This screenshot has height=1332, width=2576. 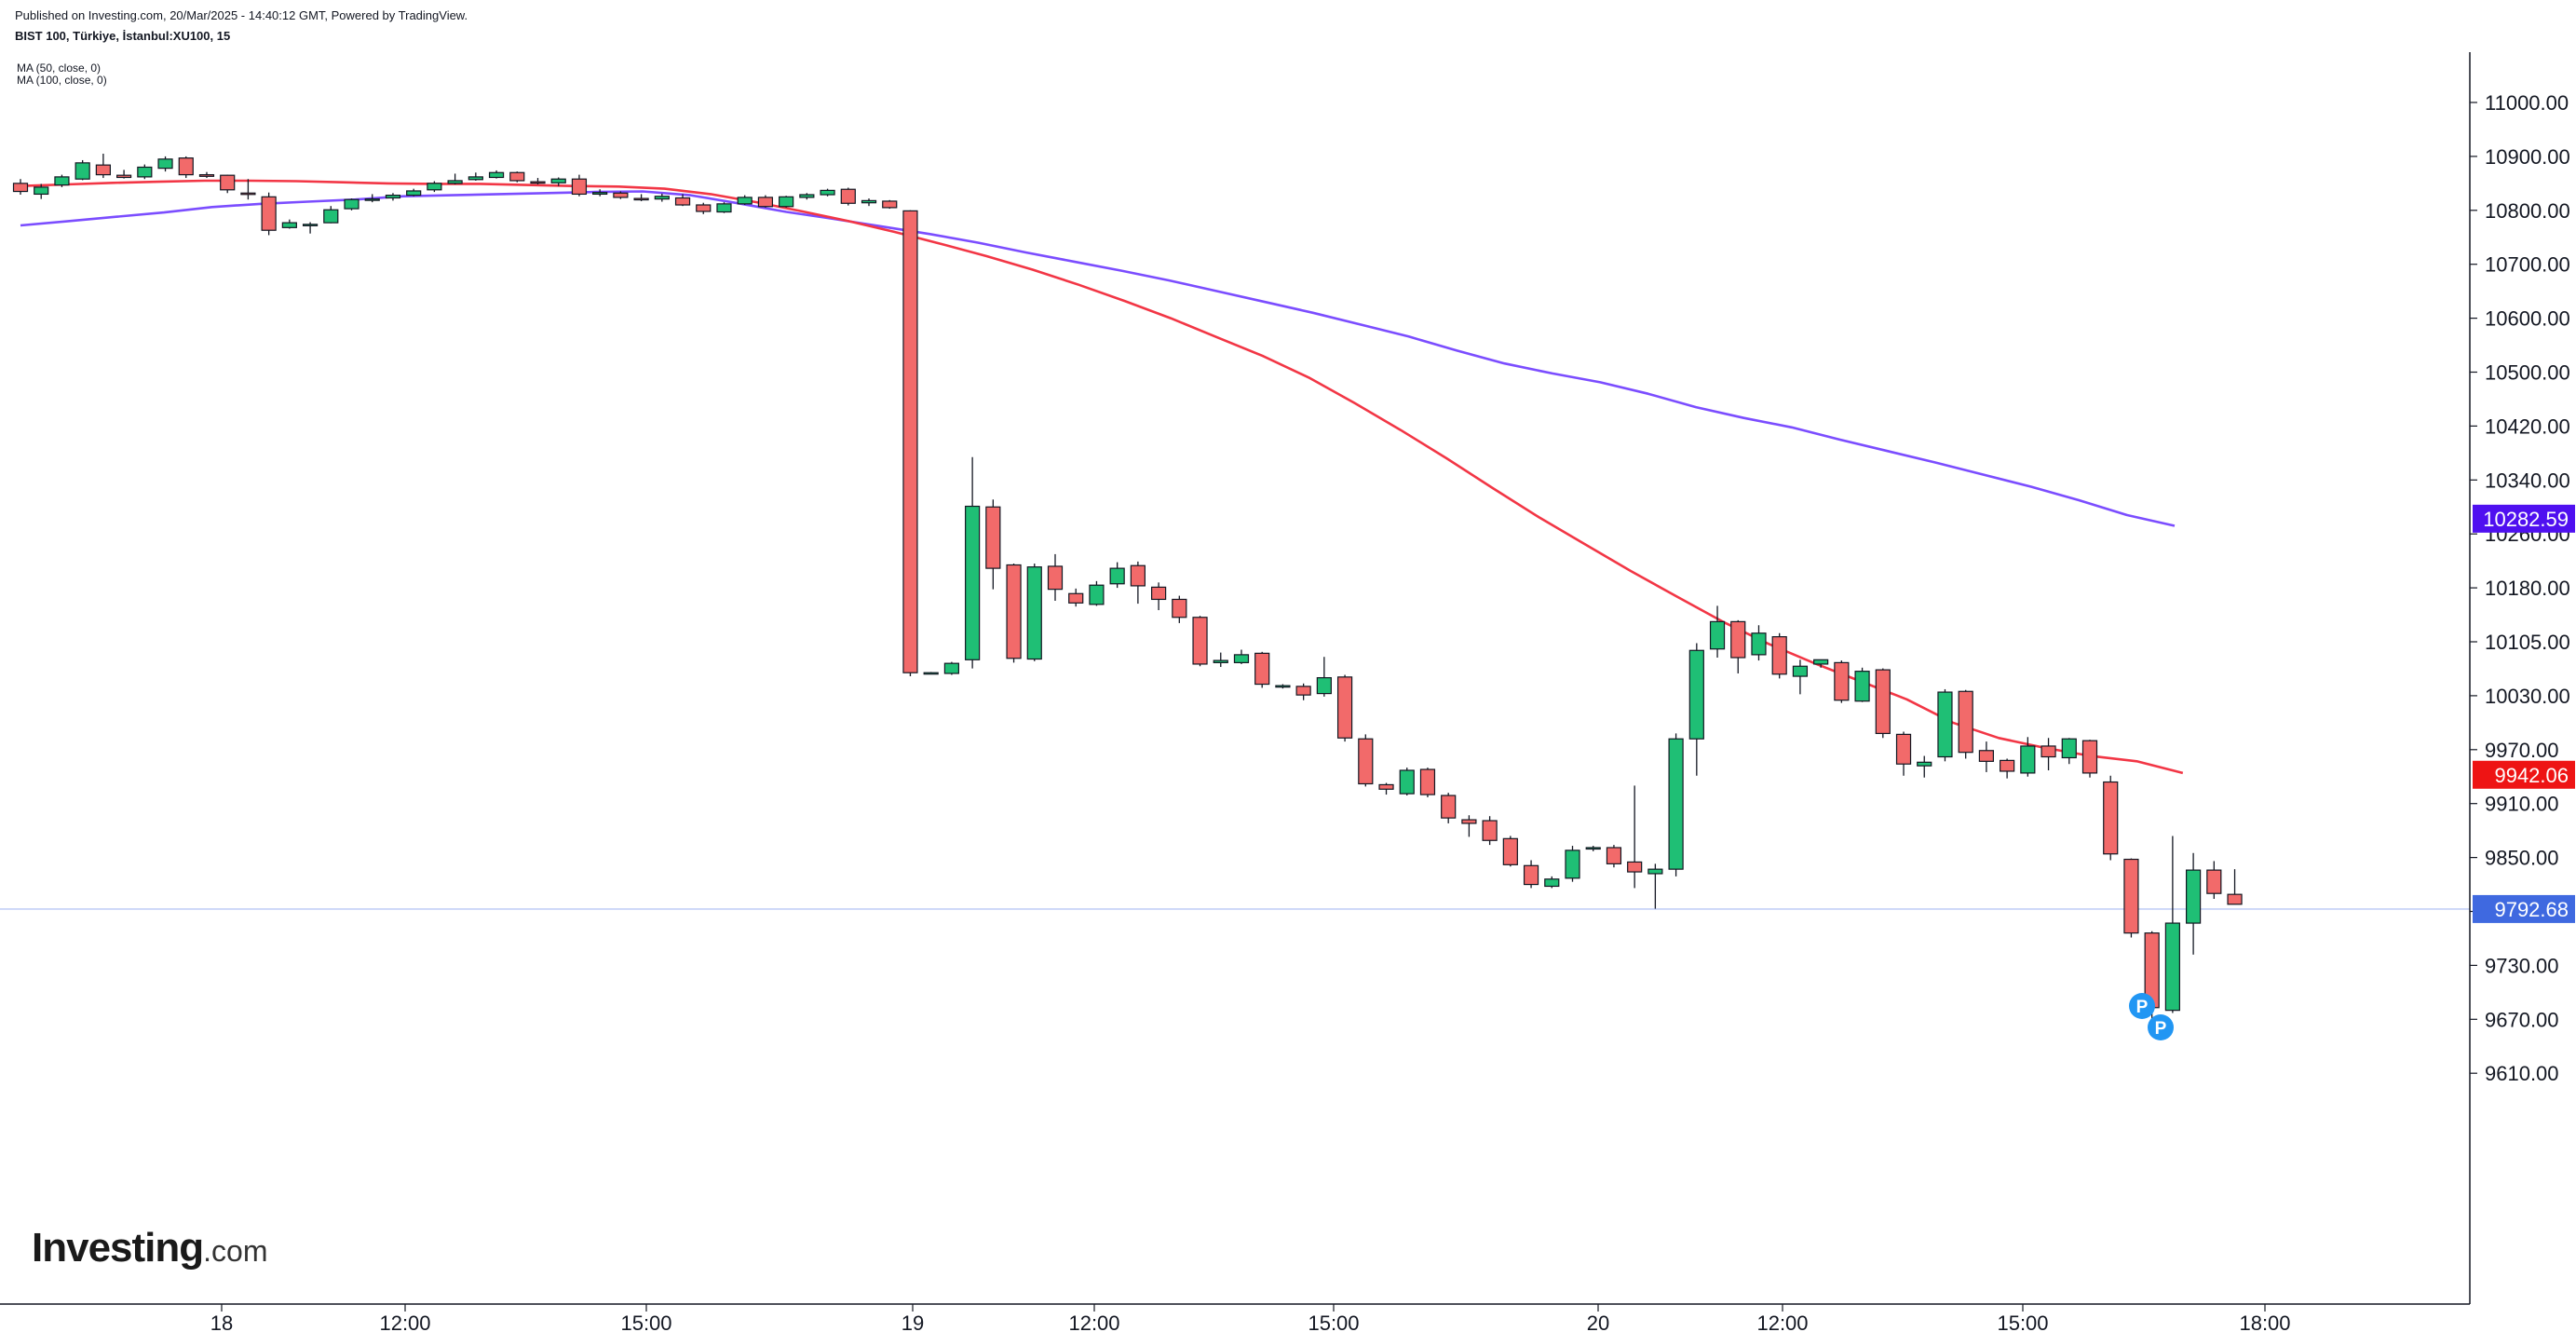 I want to click on y-tick-label: 10030.00, so click(x=2527, y=697).